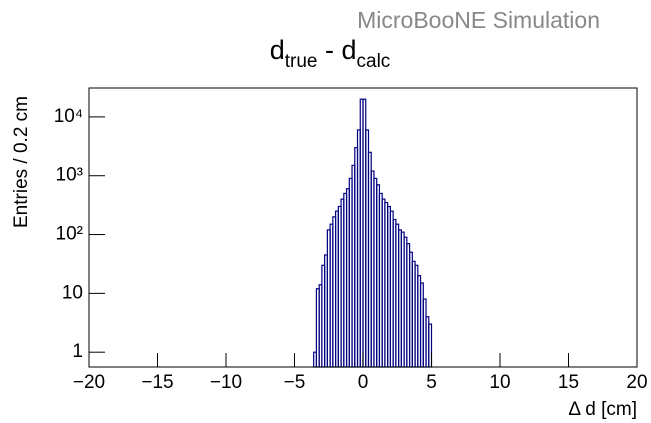 This screenshot has height=423, width=651. What do you see at coordinates (277, 50) in the screenshot?
I see `title-part: d` at bounding box center [277, 50].